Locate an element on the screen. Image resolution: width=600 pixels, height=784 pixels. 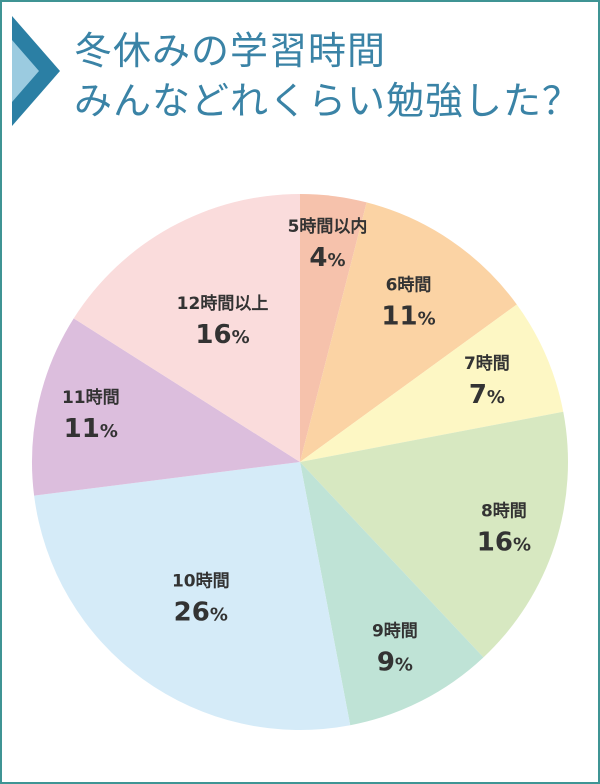
slice-category-label: 10時間 is located at coordinates (201, 581).